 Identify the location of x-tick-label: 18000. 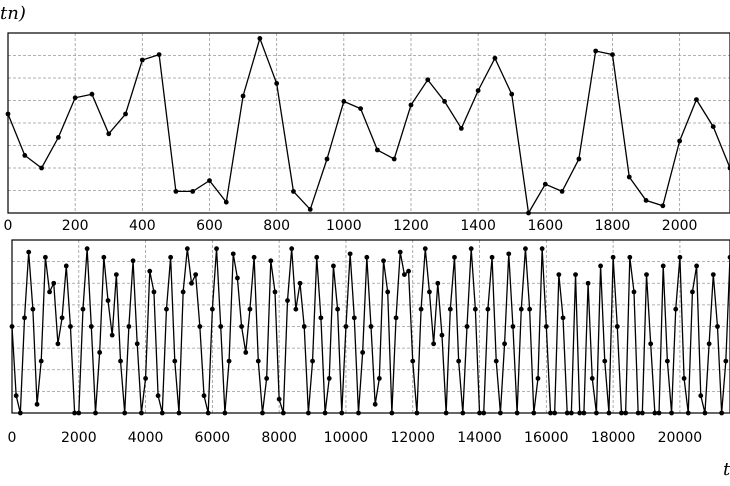
(613, 438).